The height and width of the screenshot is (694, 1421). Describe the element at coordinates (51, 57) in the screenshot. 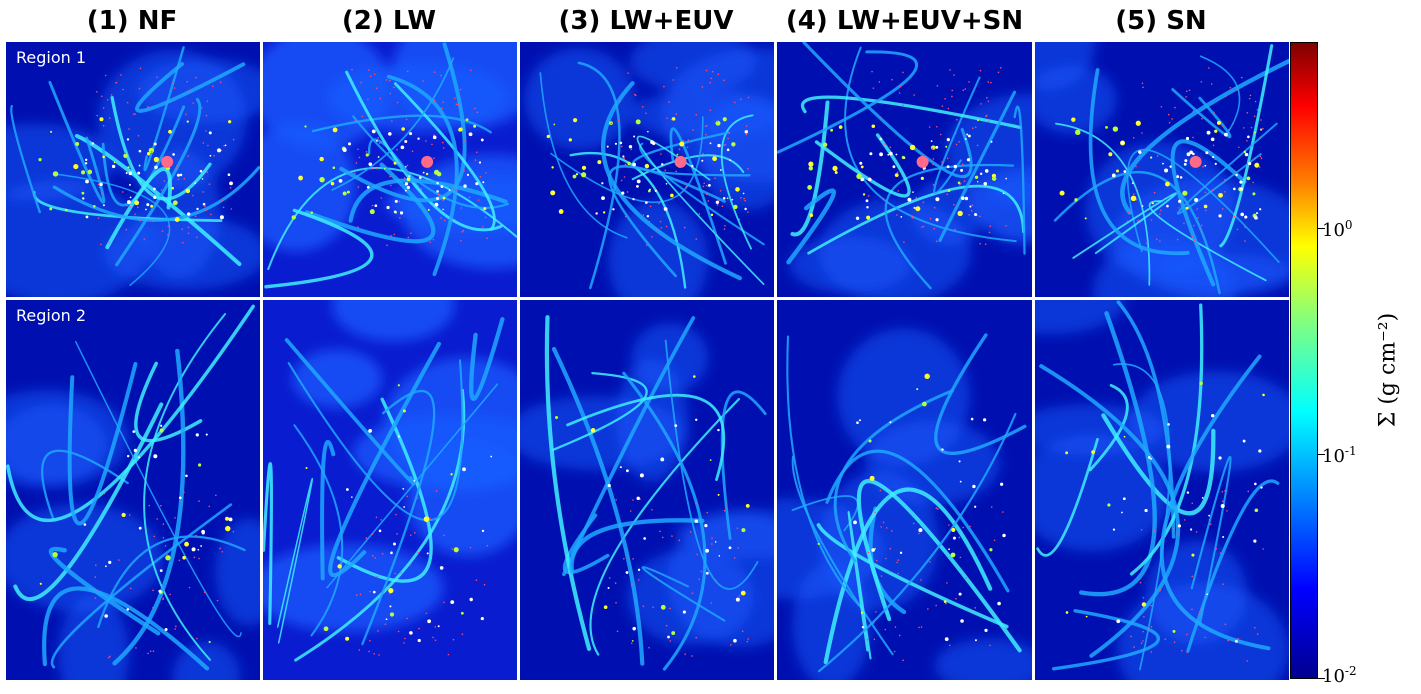

I see `region-label-1: Region 1` at that location.